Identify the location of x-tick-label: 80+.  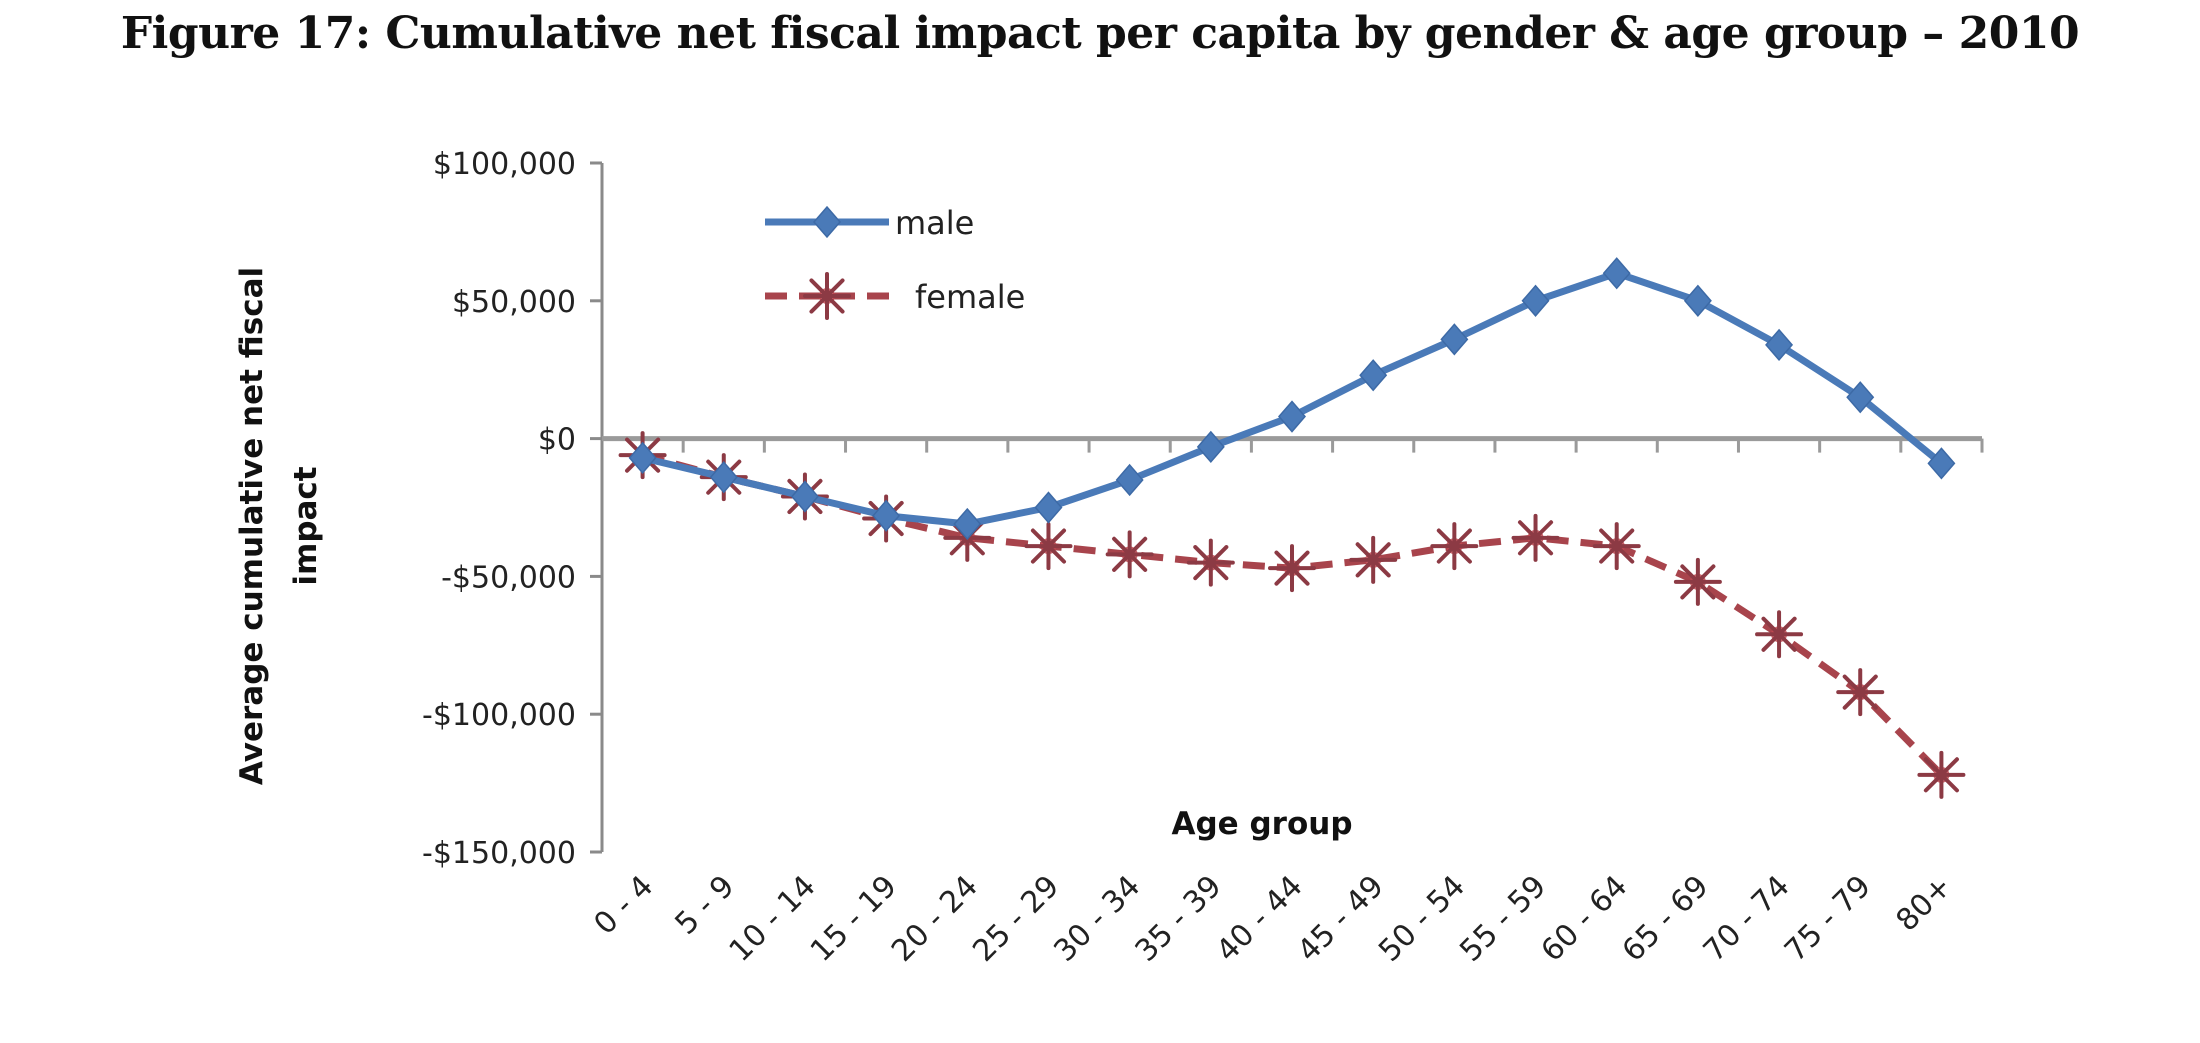
(1925, 904).